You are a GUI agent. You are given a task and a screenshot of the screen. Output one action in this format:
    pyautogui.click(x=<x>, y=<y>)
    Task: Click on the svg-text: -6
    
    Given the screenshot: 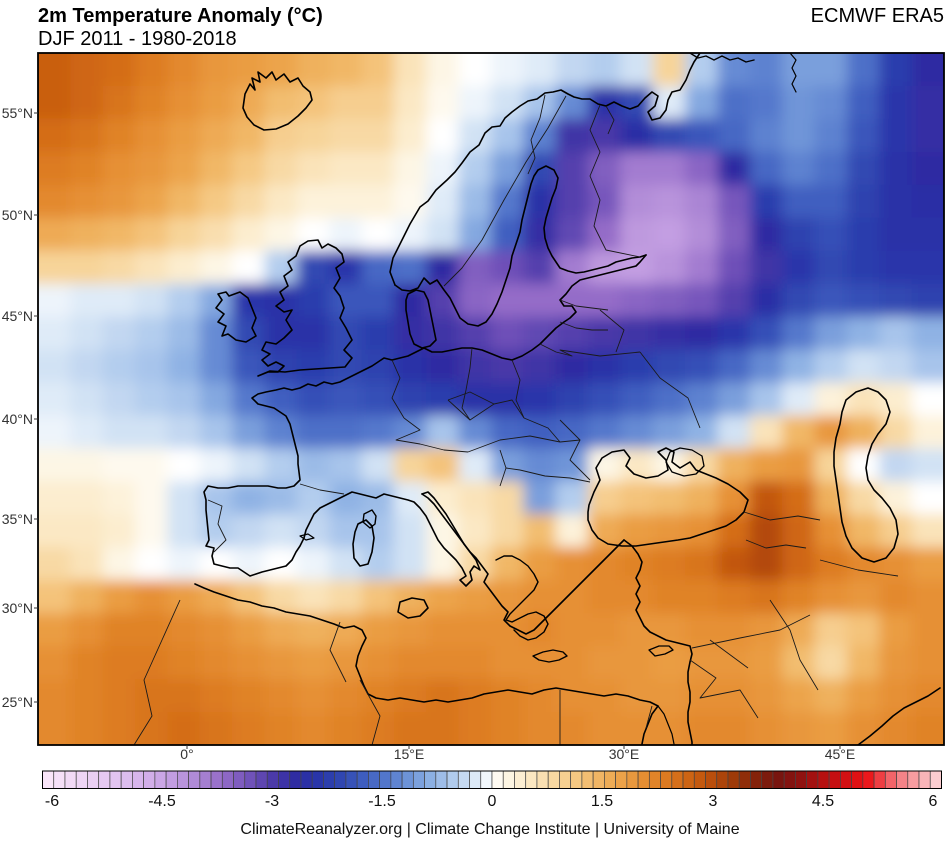 What is the action you would take?
    pyautogui.click(x=52, y=801)
    